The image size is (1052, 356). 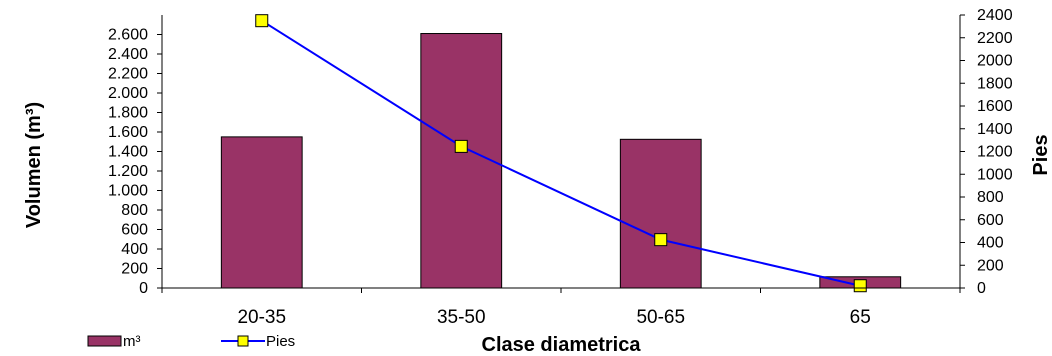 I want to click on left-tick-label: 2.000, so click(x=128, y=93).